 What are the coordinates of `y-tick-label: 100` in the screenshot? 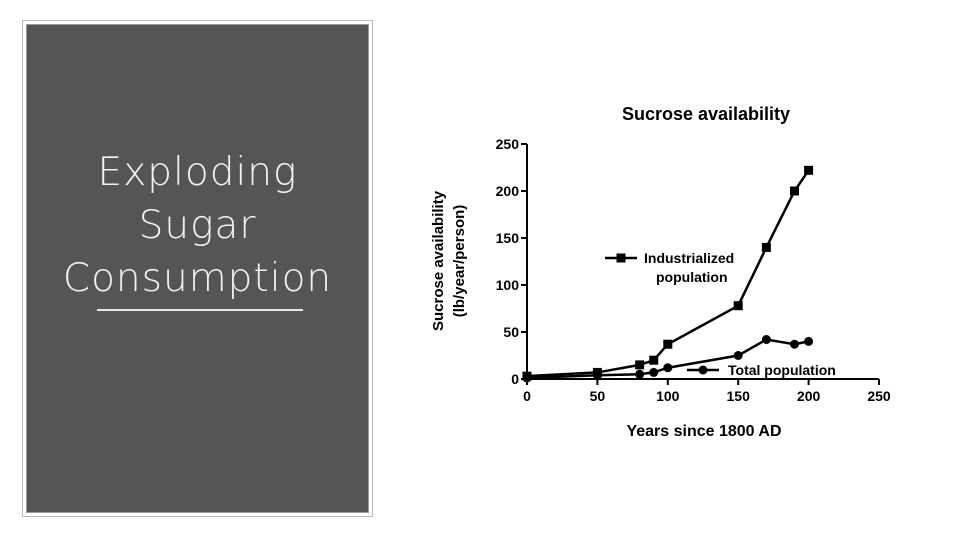 It's located at (508, 285).